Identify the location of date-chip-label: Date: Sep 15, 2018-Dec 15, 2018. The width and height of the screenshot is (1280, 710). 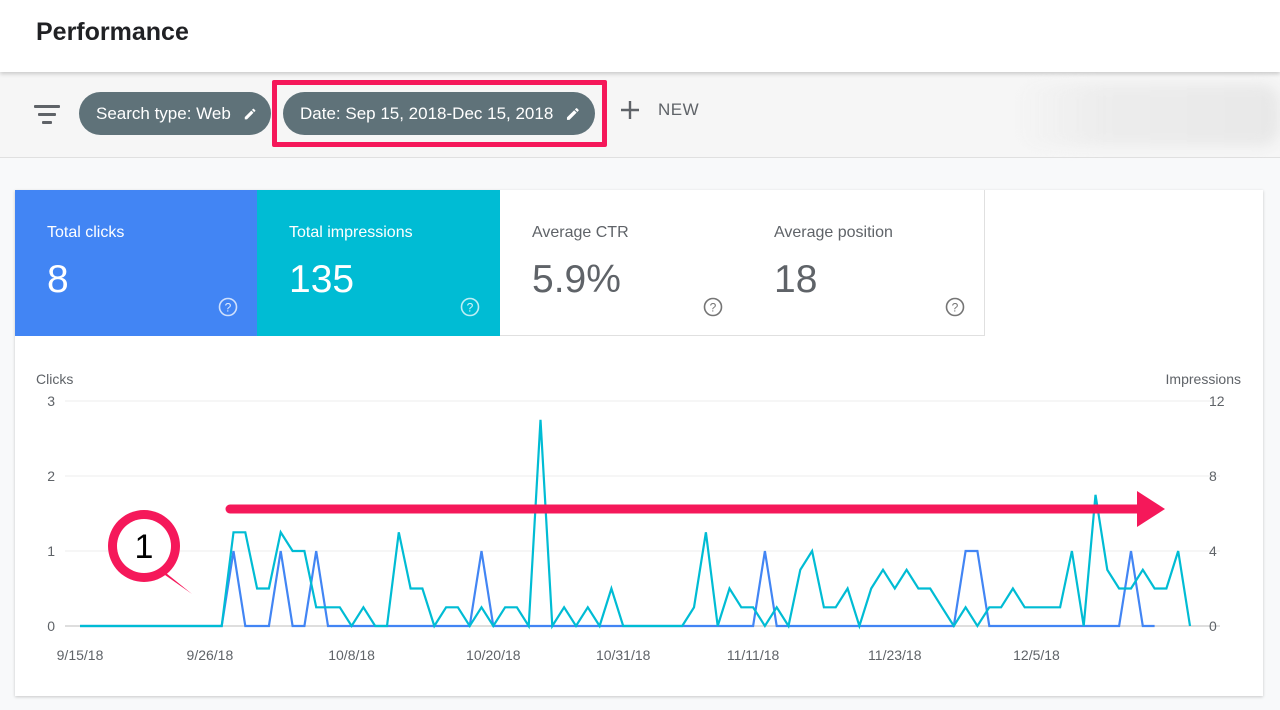
(427, 113).